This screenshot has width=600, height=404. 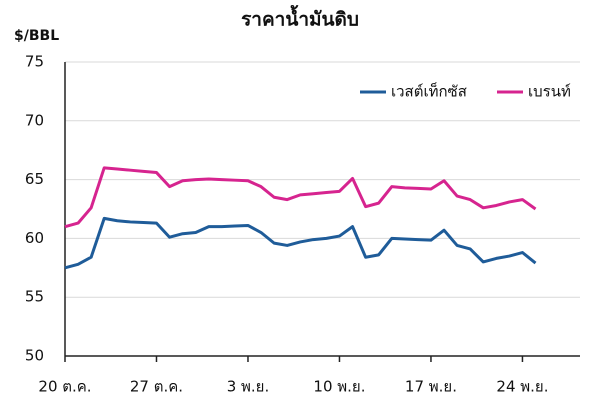 I want to click on x-tick-label: 24 พ.ย., so click(x=522, y=387).